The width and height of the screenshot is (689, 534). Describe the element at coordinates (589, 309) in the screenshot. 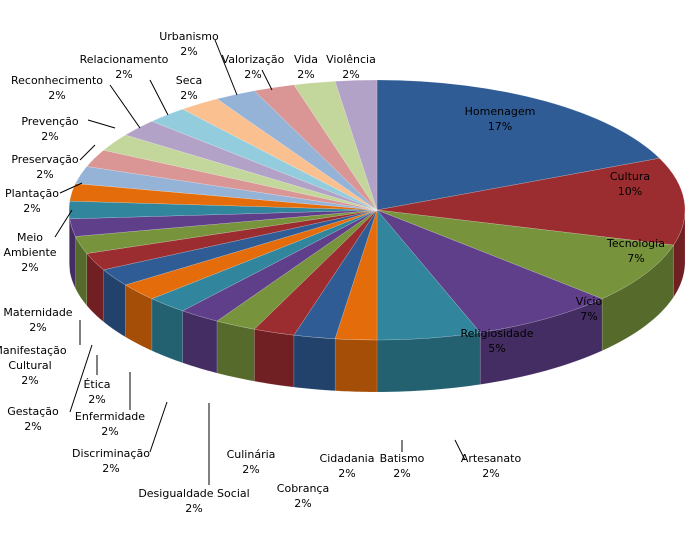

I see `slice-label: Vício 7%` at that location.